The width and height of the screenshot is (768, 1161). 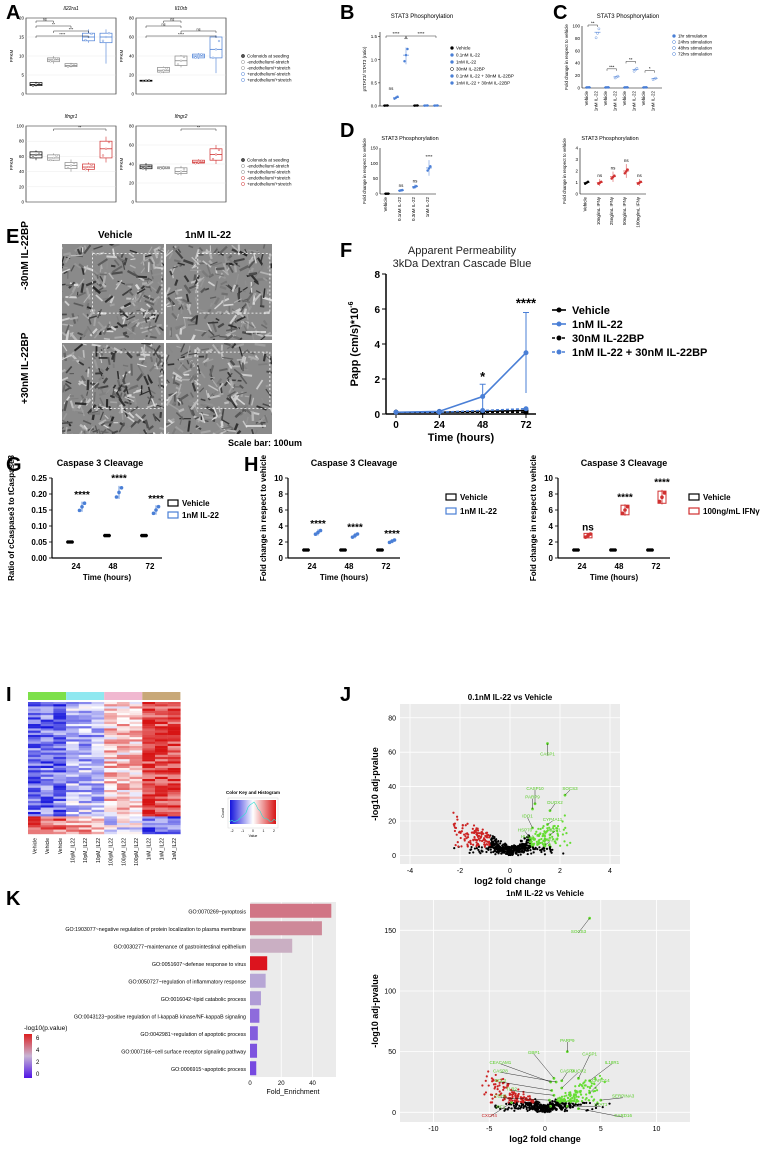 I want to click on column-label: 100pM_IL22, so click(x=112, y=852).